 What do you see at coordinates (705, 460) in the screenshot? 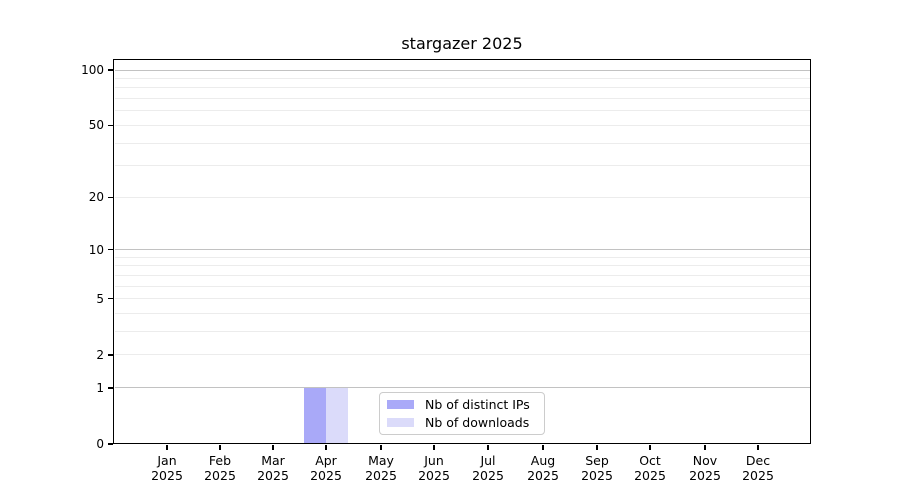
I see `x-tick-month: Nov` at bounding box center [705, 460].